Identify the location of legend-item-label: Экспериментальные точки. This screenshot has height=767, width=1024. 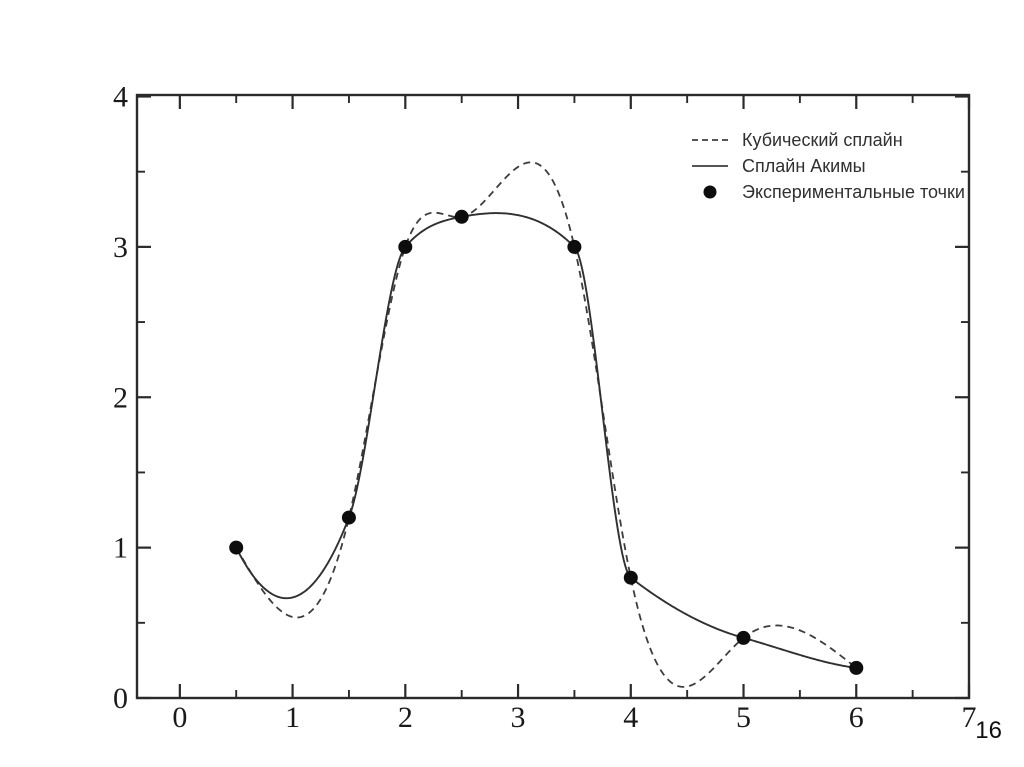
(853, 191).